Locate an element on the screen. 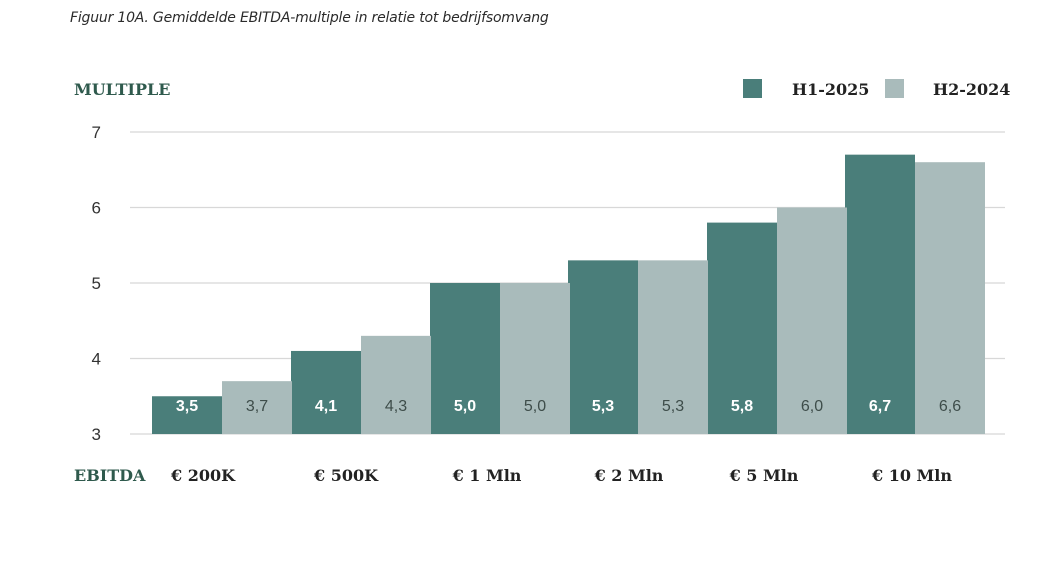  data-label: 6,0 is located at coordinates (812, 406).